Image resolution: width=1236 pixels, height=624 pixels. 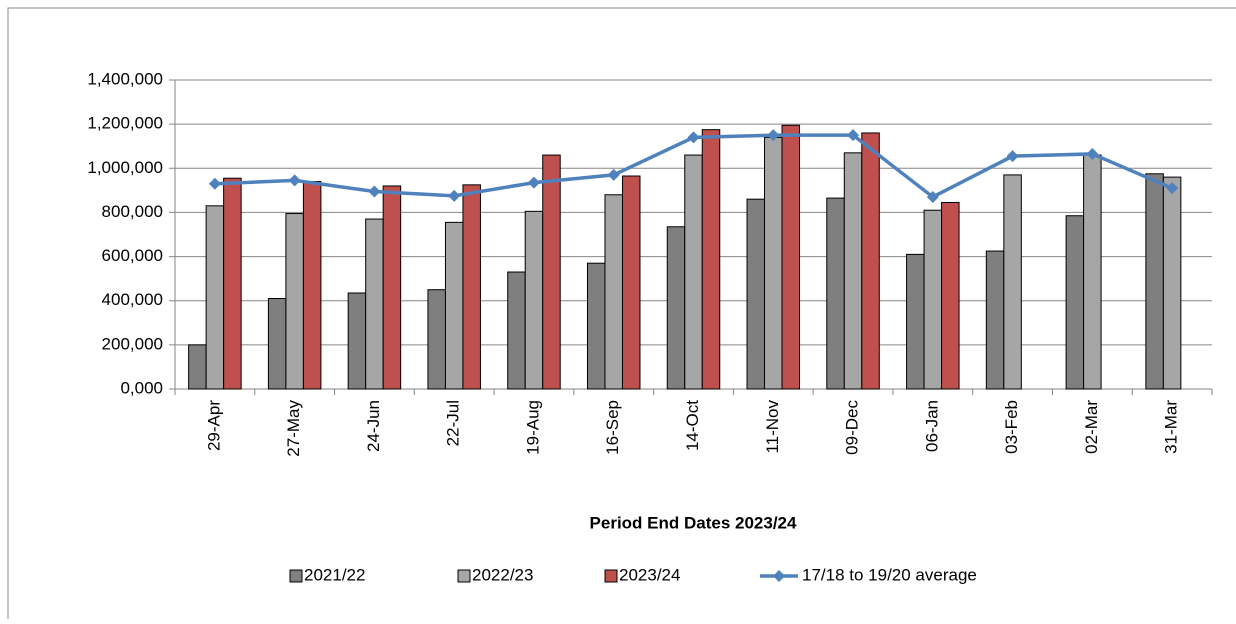 What do you see at coordinates (125, 78) in the screenshot?
I see `y-tick-label: 1,400,000` at bounding box center [125, 78].